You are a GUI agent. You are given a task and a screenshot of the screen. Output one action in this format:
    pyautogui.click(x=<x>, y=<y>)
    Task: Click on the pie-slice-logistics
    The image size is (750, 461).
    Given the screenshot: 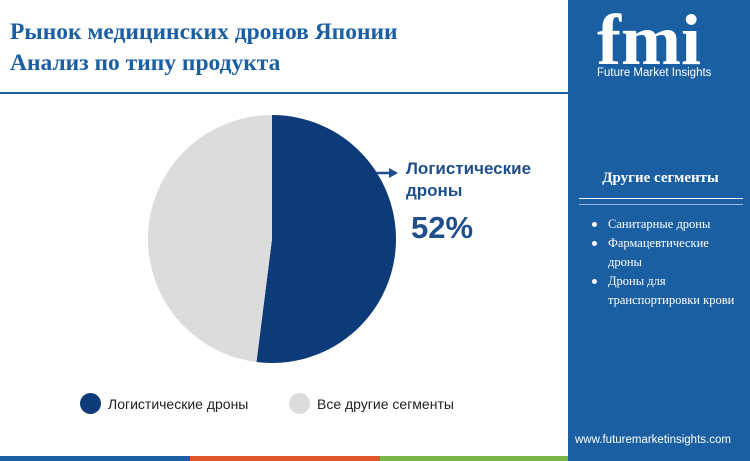 What is the action you would take?
    pyautogui.click(x=326, y=239)
    